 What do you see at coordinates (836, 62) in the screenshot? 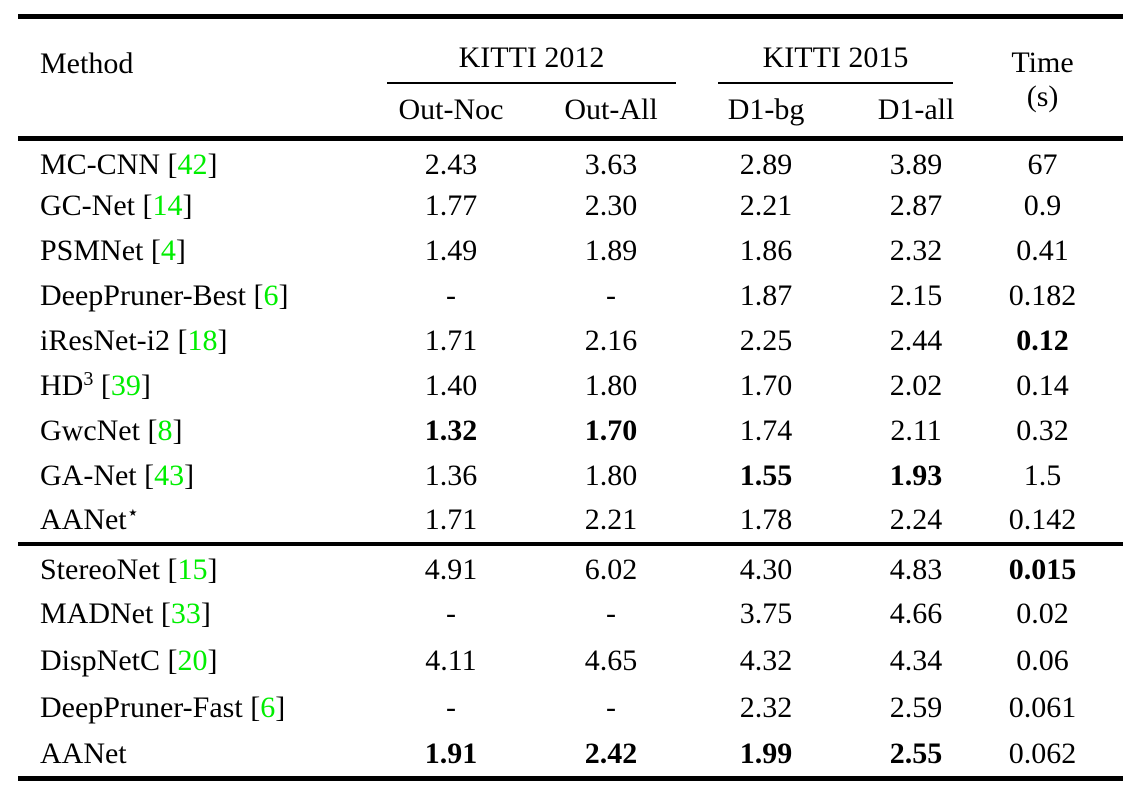
I see `group-label-kitti2015: KITTI 2015` at bounding box center [836, 62].